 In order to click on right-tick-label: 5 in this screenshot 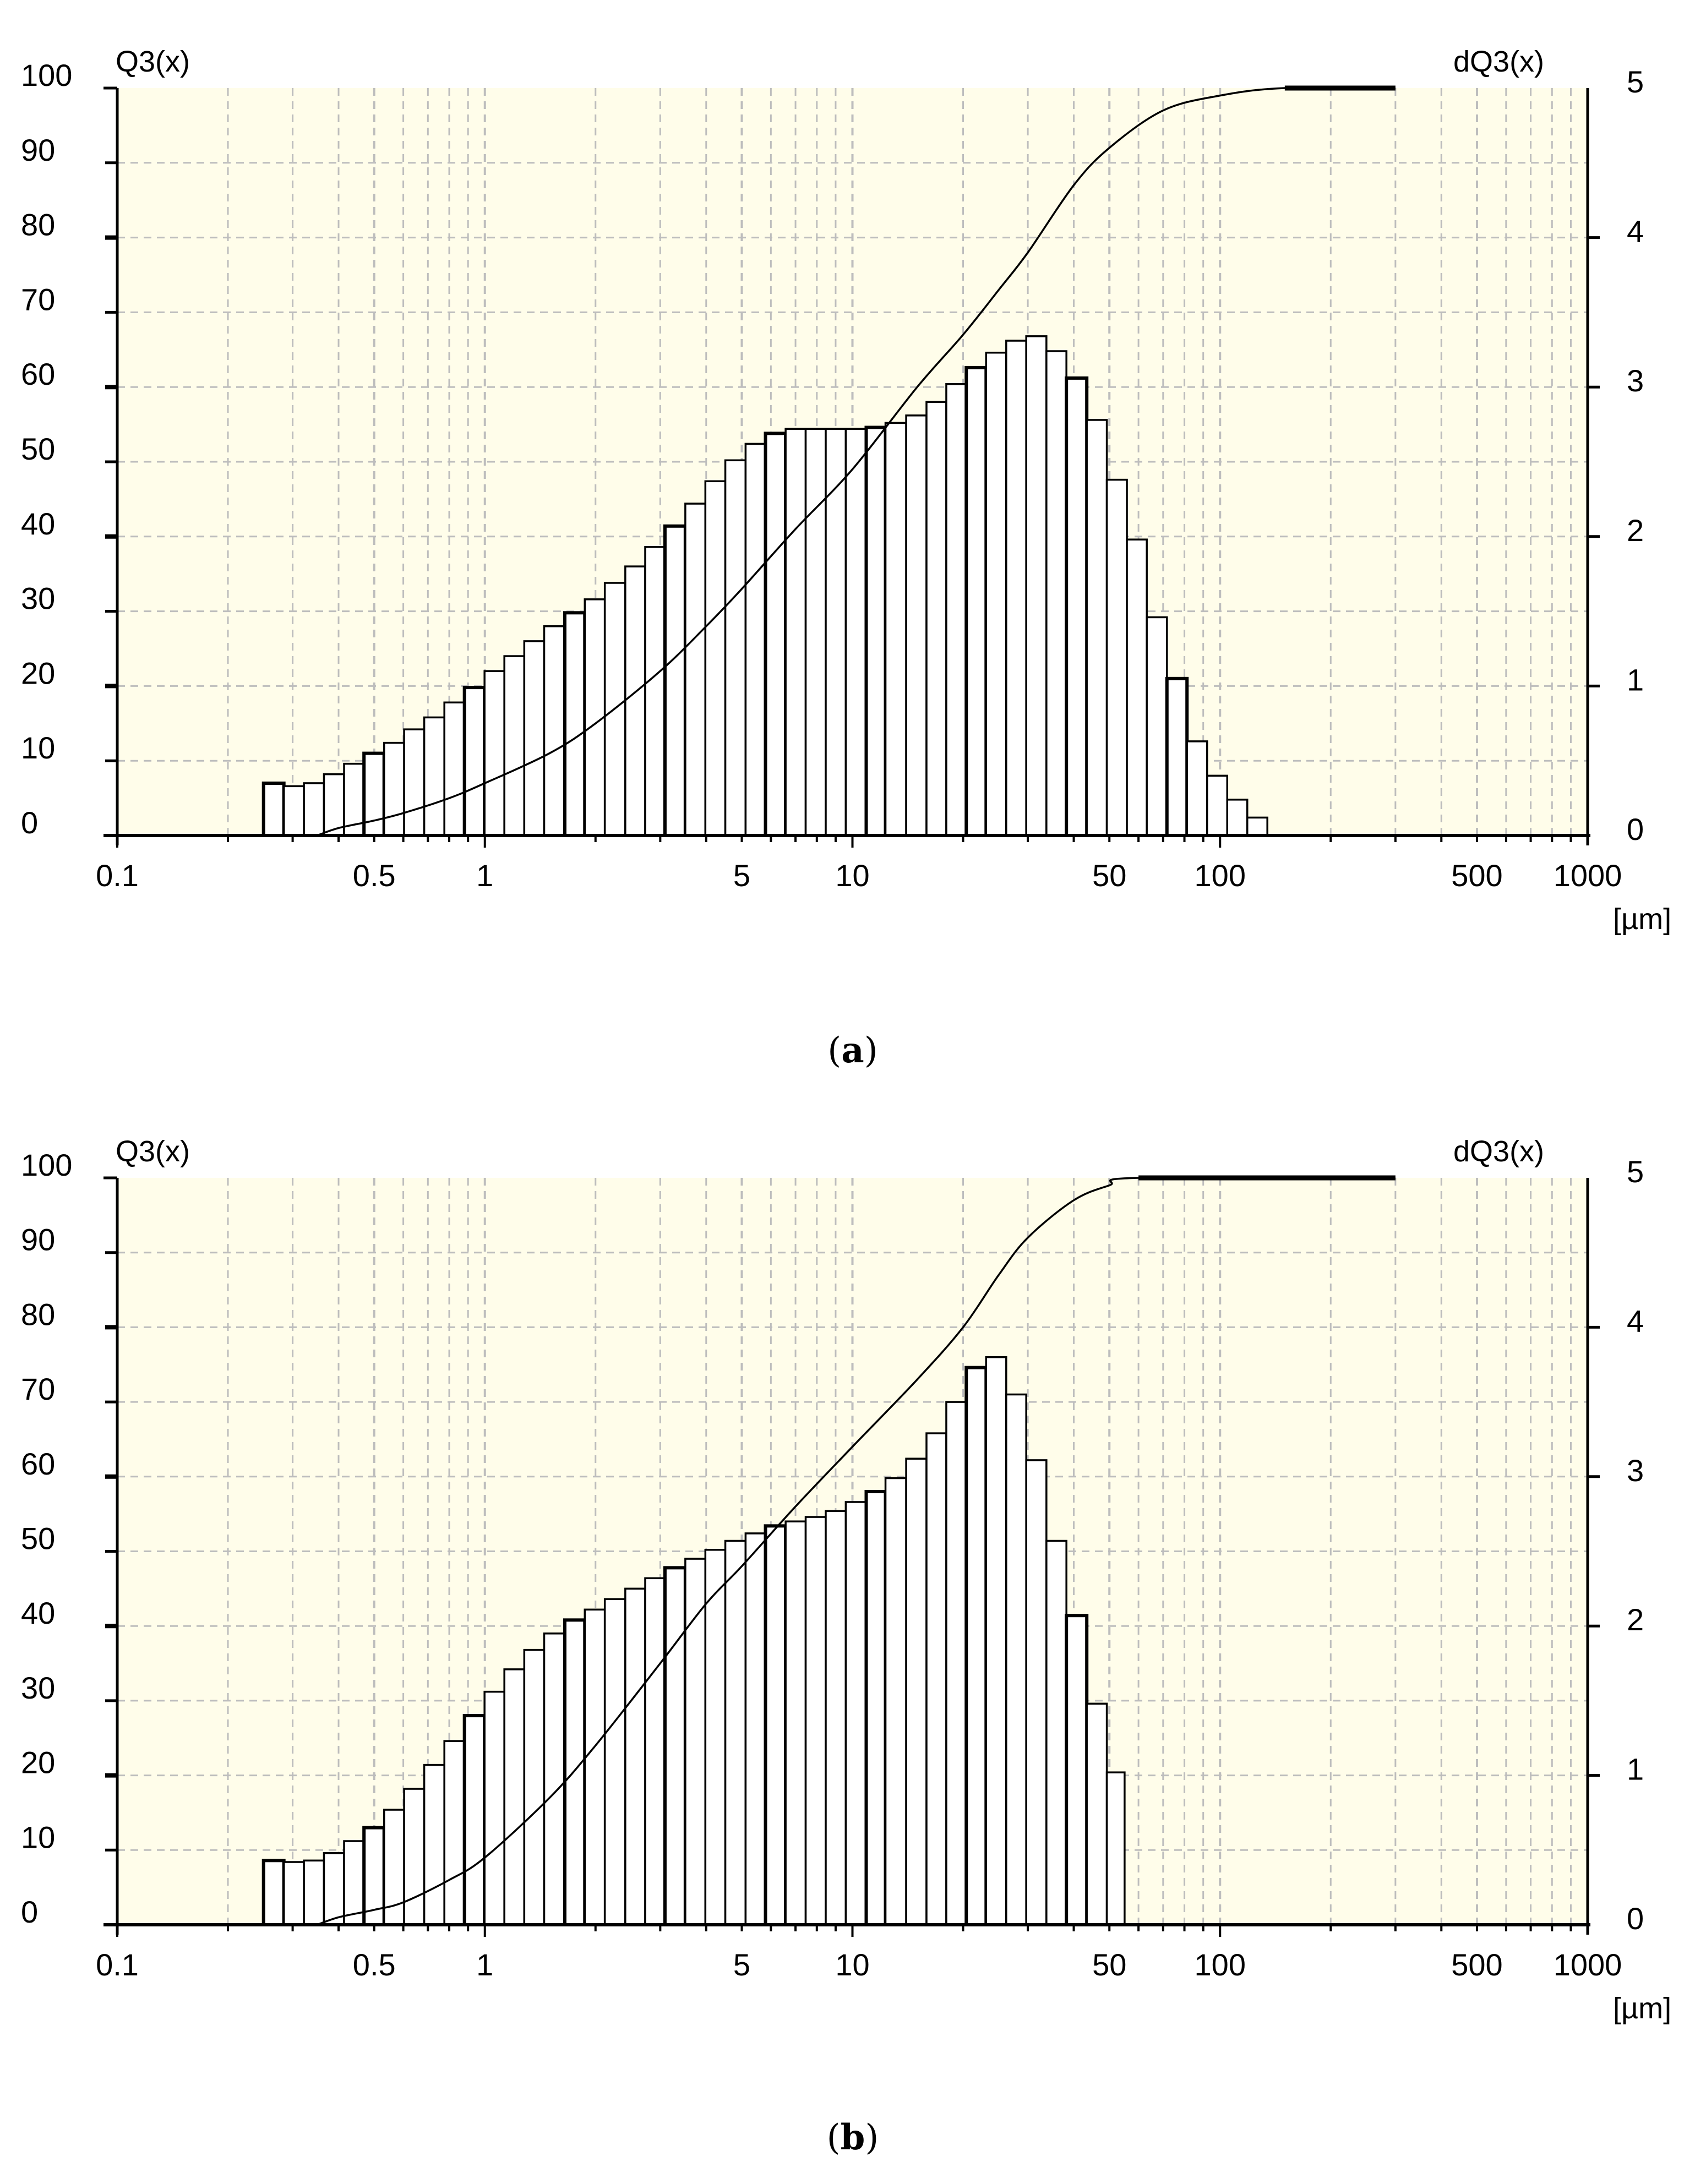, I will do `click(1635, 81)`.